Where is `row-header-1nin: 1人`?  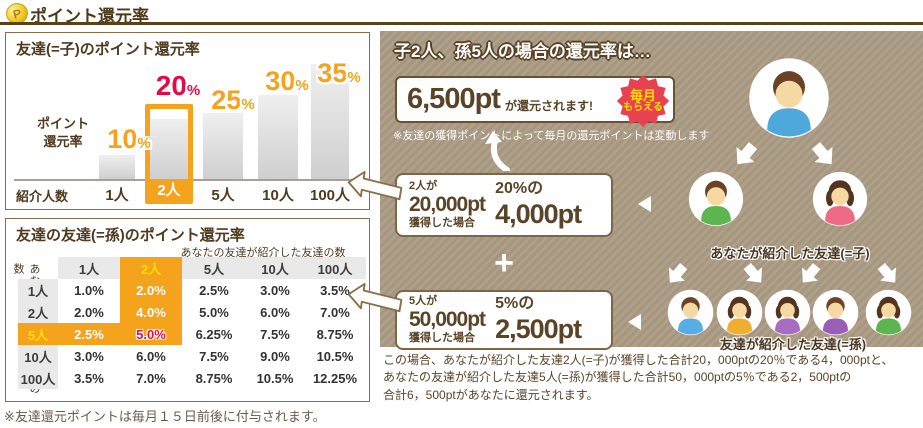
row-header-1nin: 1人 is located at coordinates (38, 290).